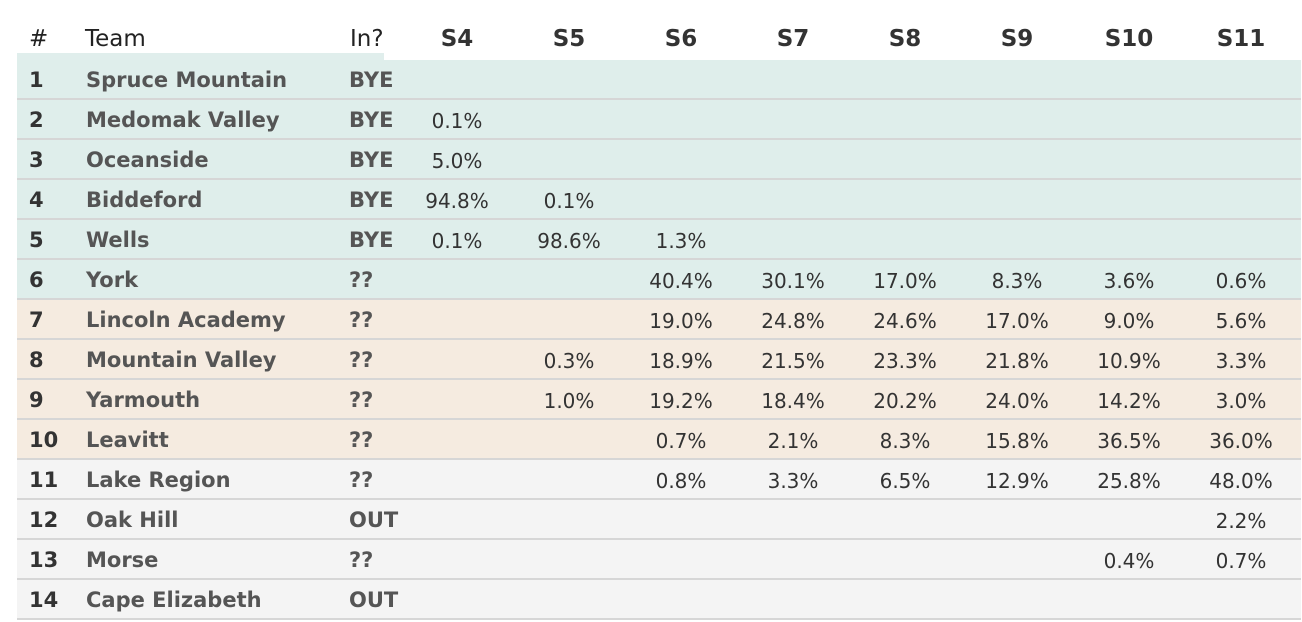 This screenshot has width=1302, height=622. I want to click on seed-probability-cell: 98.6%, so click(569, 241).